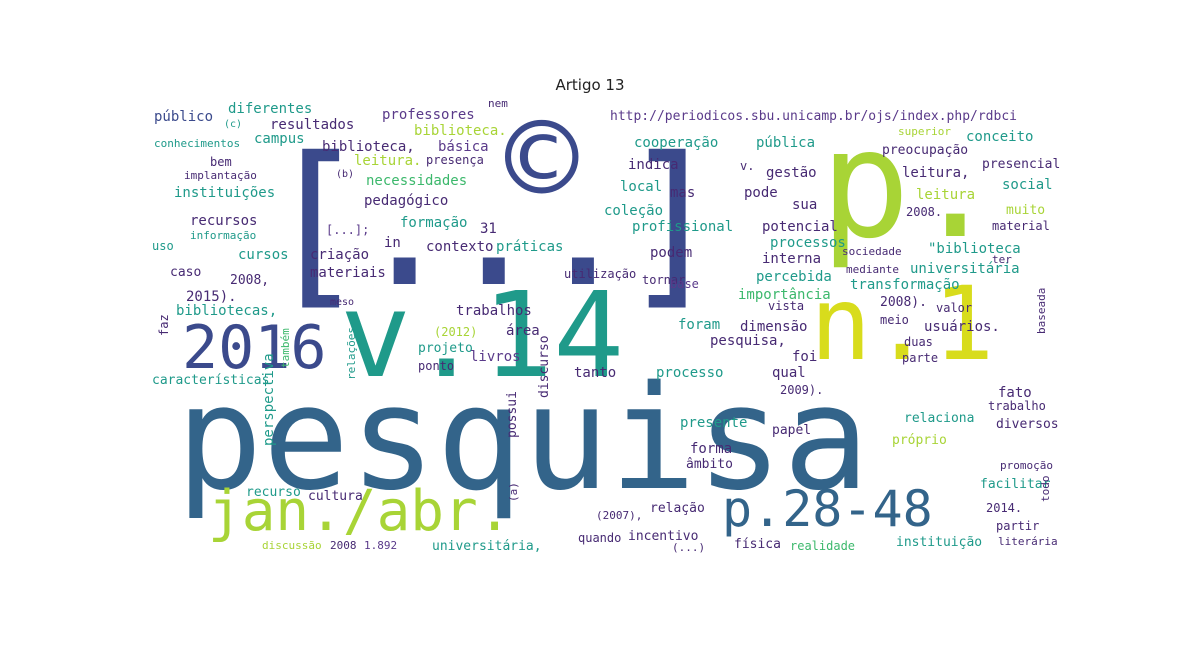 The height and width of the screenshot is (650, 1180). What do you see at coordinates (250, 280) in the screenshot?
I see `word: 2008,` at bounding box center [250, 280].